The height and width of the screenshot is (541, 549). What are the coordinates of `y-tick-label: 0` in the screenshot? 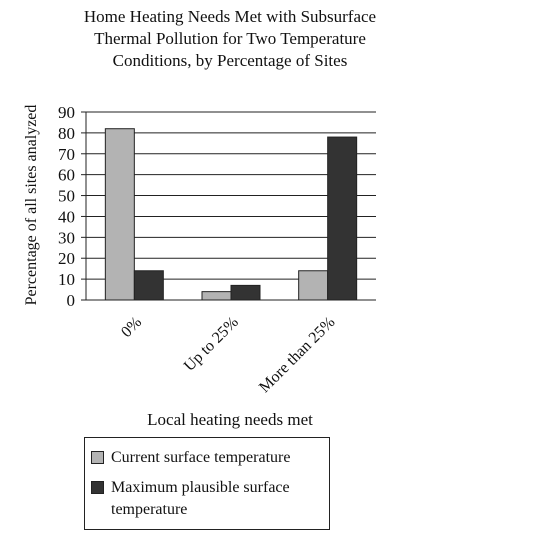 It's located at (71, 300).